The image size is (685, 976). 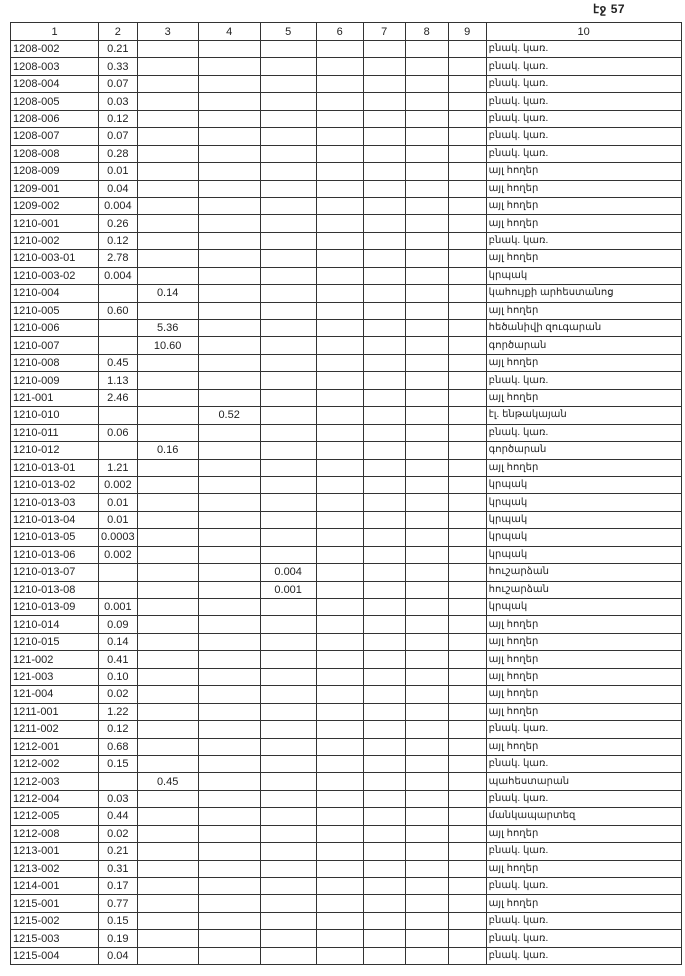 I want to click on land-use-cell: հեծանիվի զուգարան, so click(x=583, y=328).